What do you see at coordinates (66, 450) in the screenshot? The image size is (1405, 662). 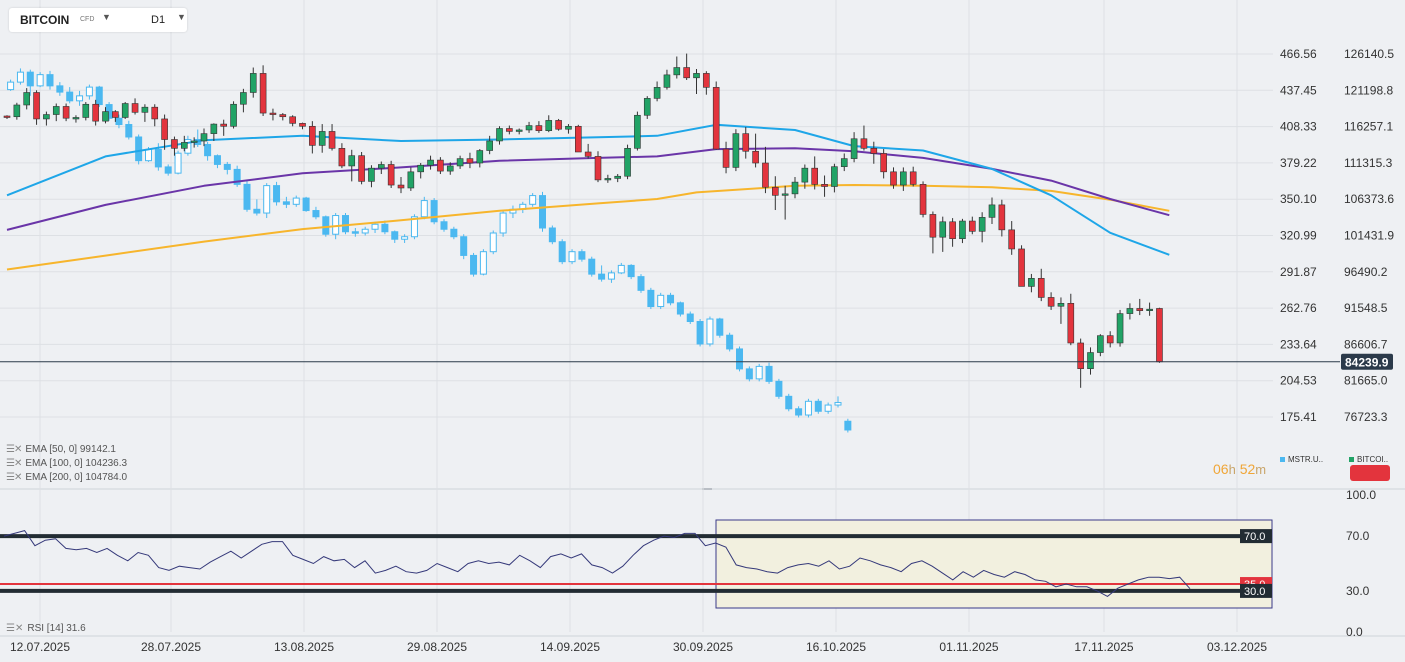 I see `ema50-legend-row: ☰✕ EMA [50, 0] 99142.1` at bounding box center [66, 450].